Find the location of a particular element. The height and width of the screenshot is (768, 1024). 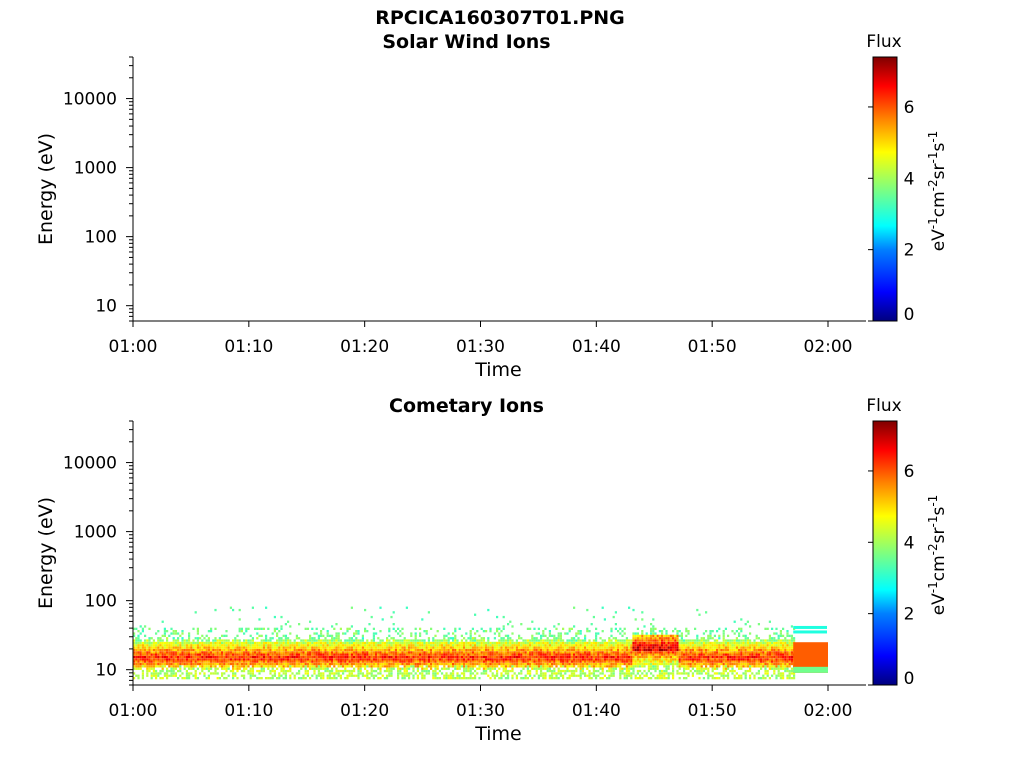

x-tick-label: 01:00 is located at coordinates (133, 347).